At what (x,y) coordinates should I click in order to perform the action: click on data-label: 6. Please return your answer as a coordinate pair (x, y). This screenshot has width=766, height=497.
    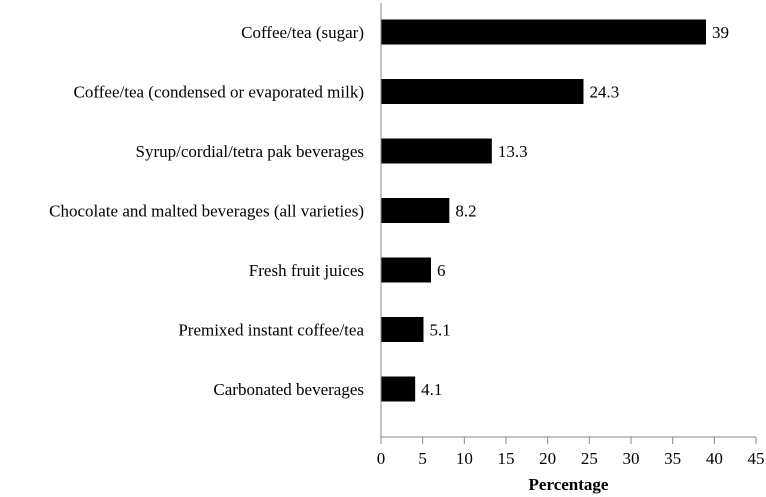
    Looking at the image, I should click on (441, 270).